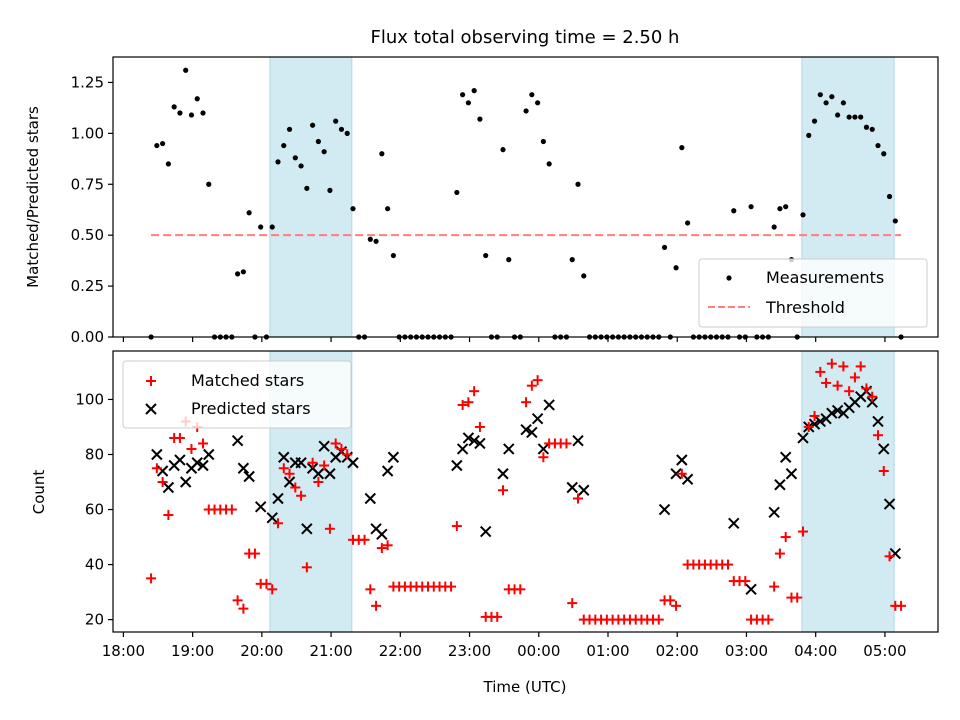 This screenshot has width=960, height=720. Describe the element at coordinates (813, 293) in the screenshot. I see `top-legend-box` at that location.